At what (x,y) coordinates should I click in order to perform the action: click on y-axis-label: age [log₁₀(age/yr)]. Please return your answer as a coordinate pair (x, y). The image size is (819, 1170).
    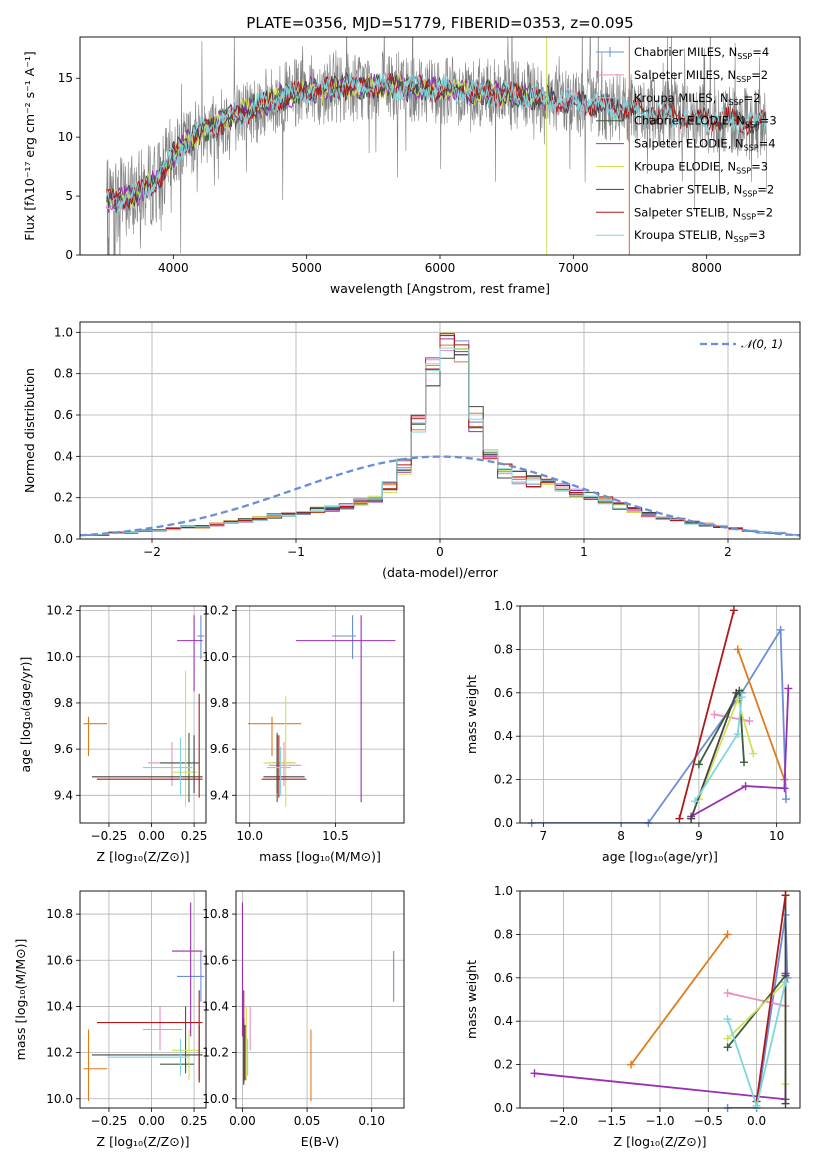
    Looking at the image, I should click on (25, 715).